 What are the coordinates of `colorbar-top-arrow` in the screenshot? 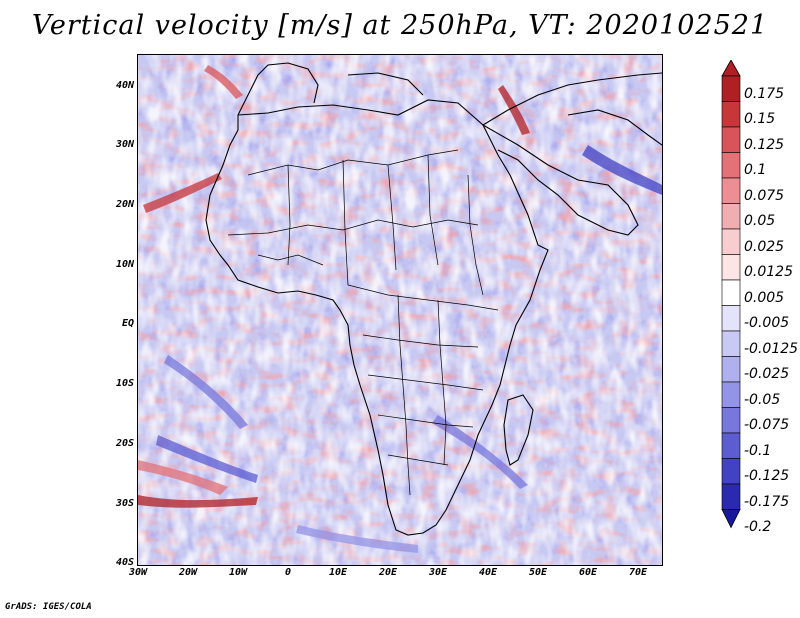 It's located at (731, 68).